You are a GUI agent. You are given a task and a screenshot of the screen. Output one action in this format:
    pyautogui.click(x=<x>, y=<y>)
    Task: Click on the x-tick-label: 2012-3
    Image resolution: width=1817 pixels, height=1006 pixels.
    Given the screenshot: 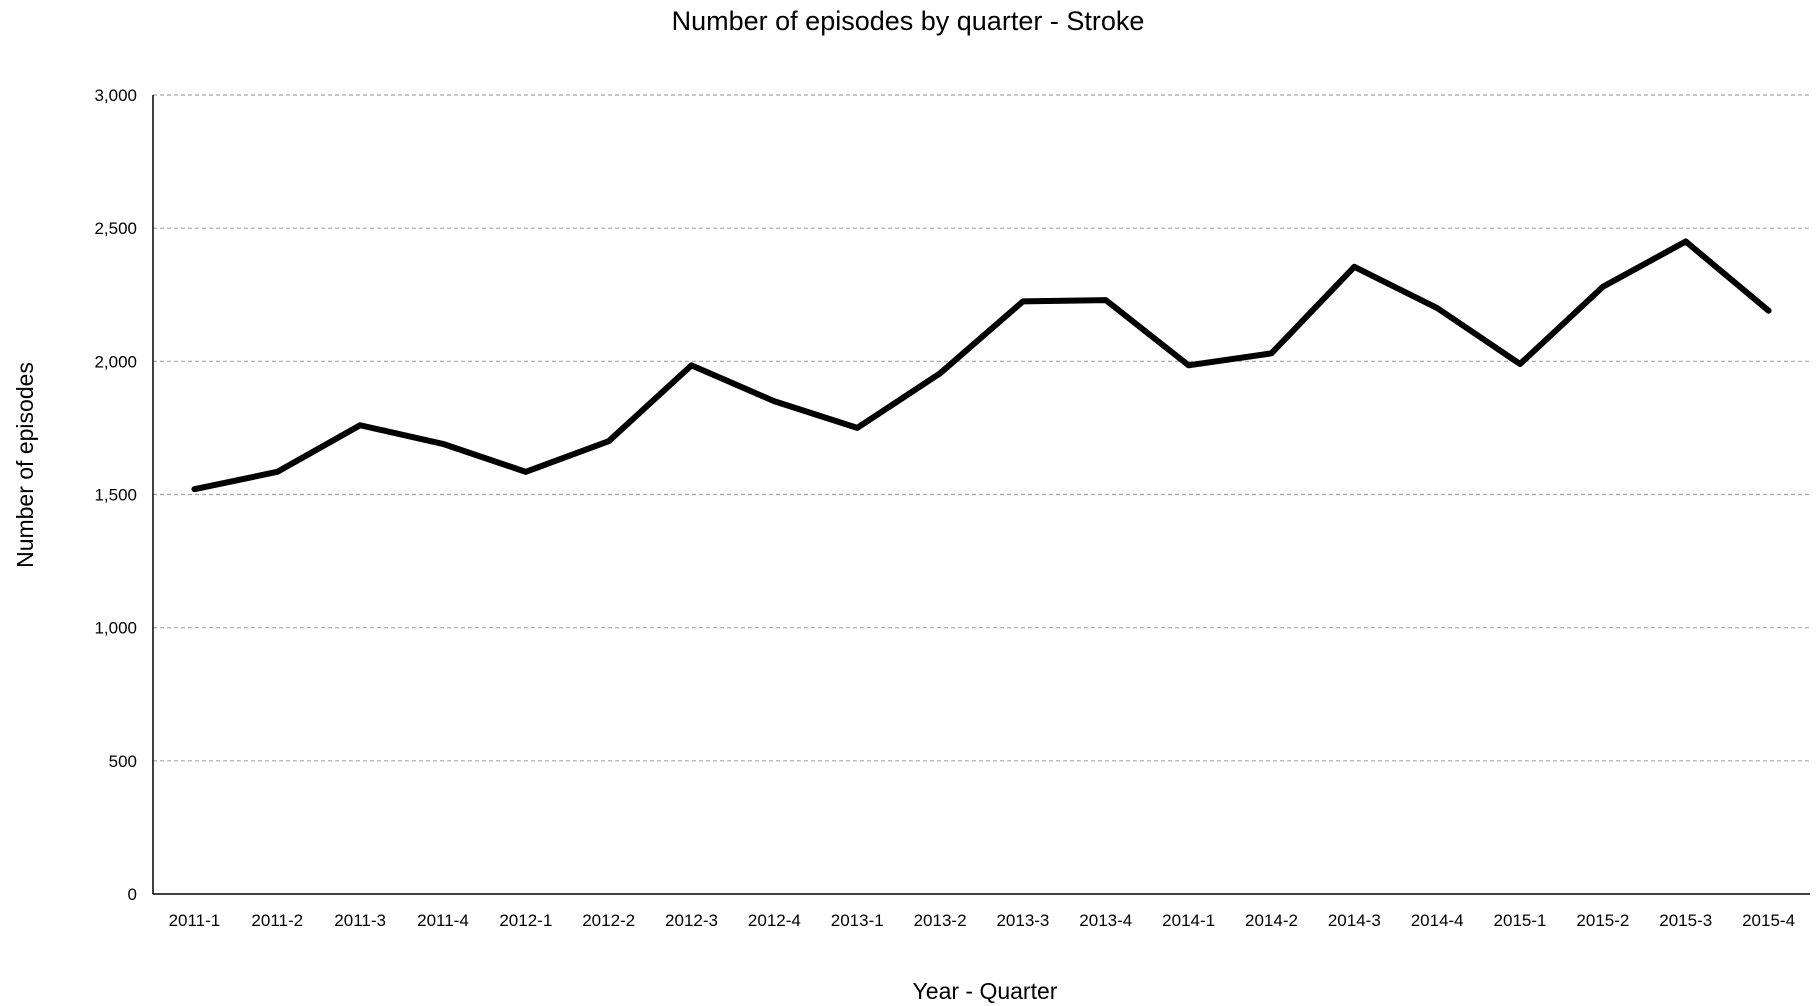 What is the action you would take?
    pyautogui.click(x=691, y=920)
    